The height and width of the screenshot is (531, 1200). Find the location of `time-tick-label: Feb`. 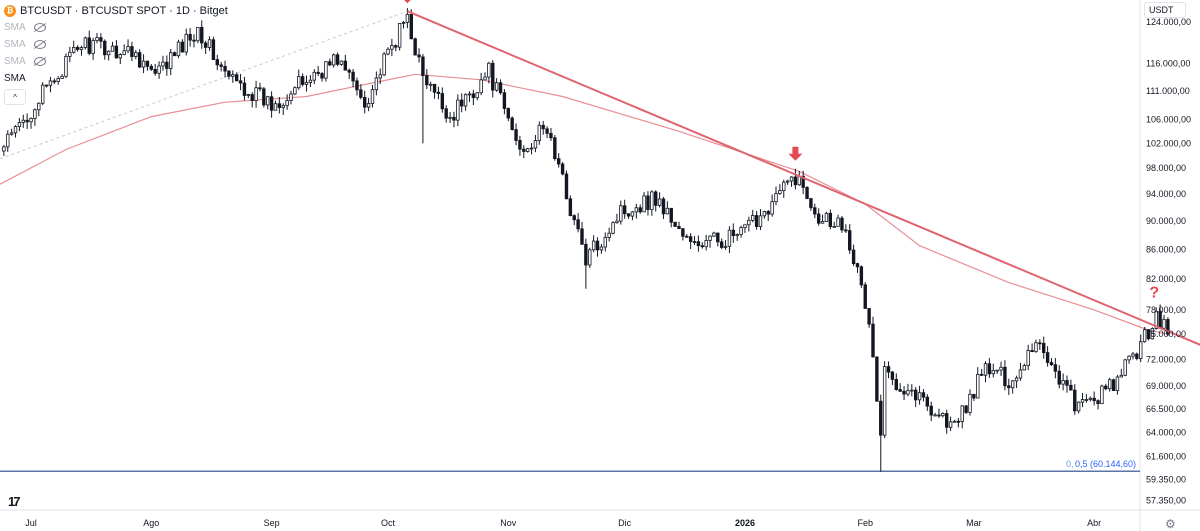

time-tick-label: Feb is located at coordinates (865, 523).